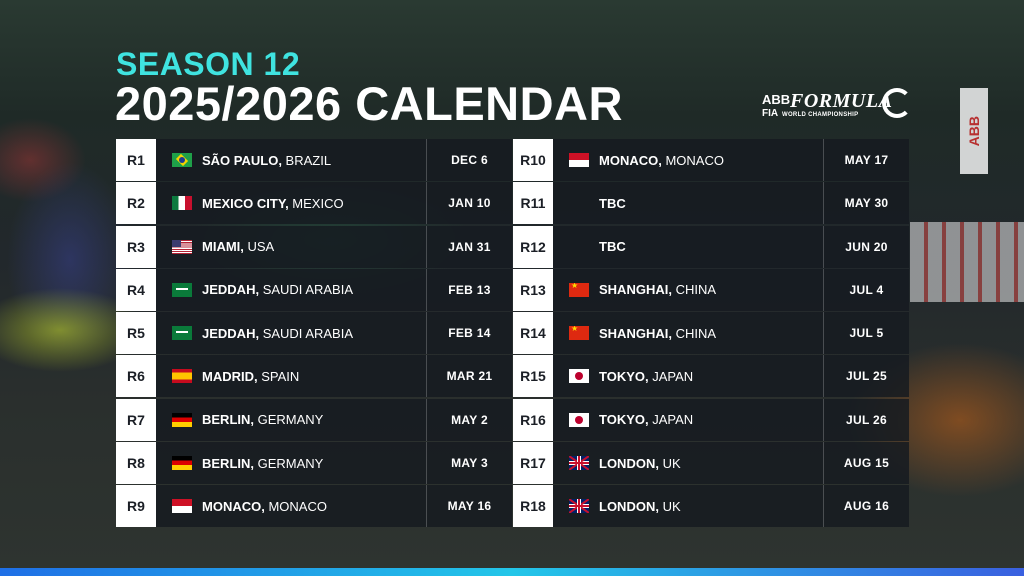  What do you see at coordinates (731, 203) in the screenshot?
I see `round-details: TBC MAY 30` at bounding box center [731, 203].